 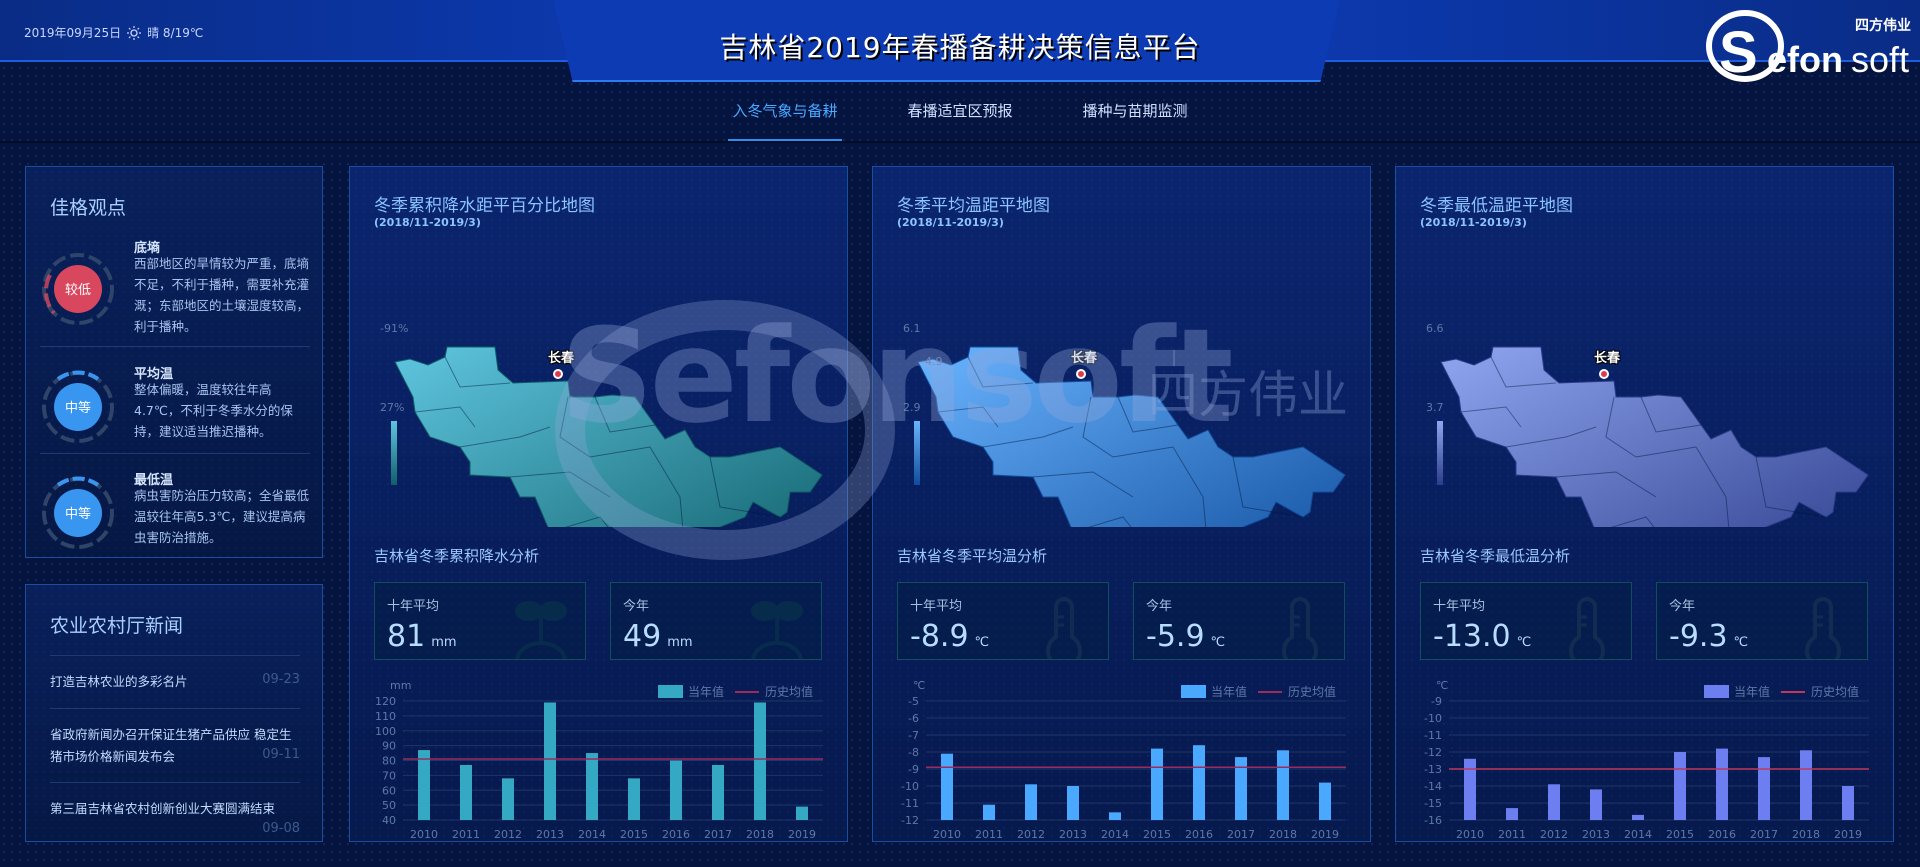 I want to click on map-period: (2018/11-2019/3), so click(x=1473, y=222).